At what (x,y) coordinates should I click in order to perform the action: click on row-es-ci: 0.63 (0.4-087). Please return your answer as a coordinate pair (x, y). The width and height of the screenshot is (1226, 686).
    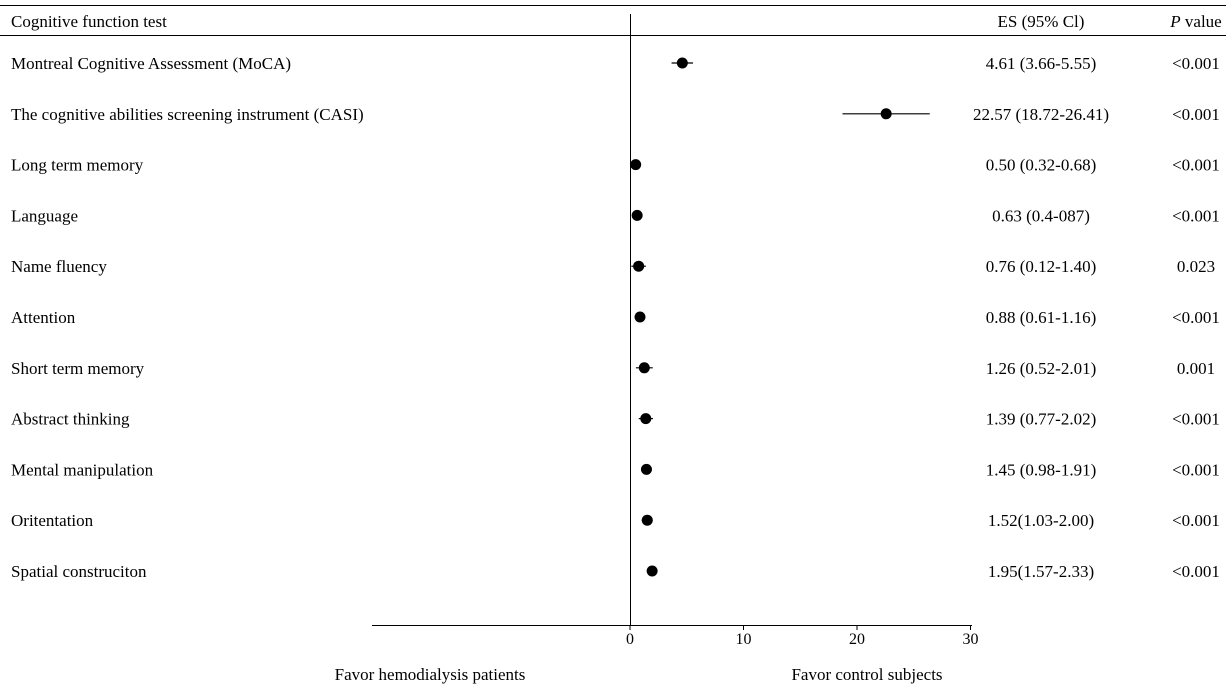
    Looking at the image, I should click on (1041, 215).